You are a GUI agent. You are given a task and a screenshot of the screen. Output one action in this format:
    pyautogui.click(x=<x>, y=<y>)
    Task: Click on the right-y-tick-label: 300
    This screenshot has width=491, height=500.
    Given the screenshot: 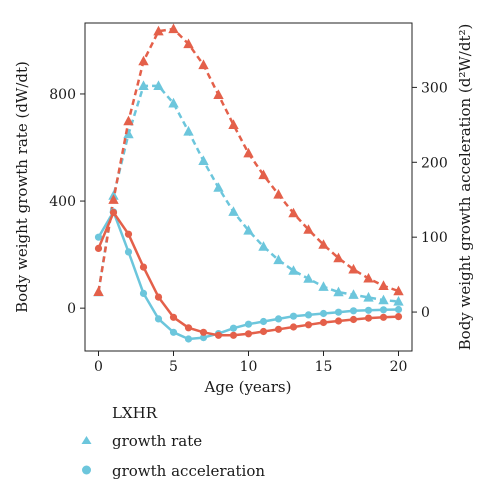 What is the action you would take?
    pyautogui.click(x=434, y=88)
    